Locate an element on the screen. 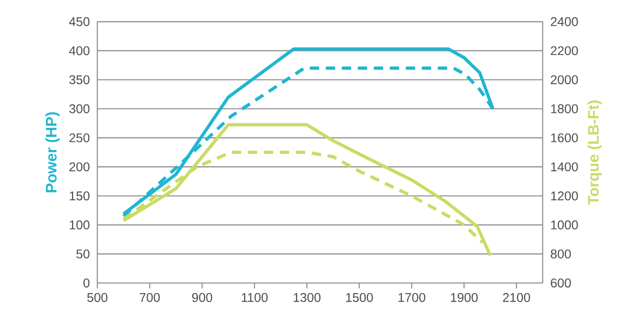 The image size is (640, 325). y-tick-label: 300 is located at coordinates (79, 109).